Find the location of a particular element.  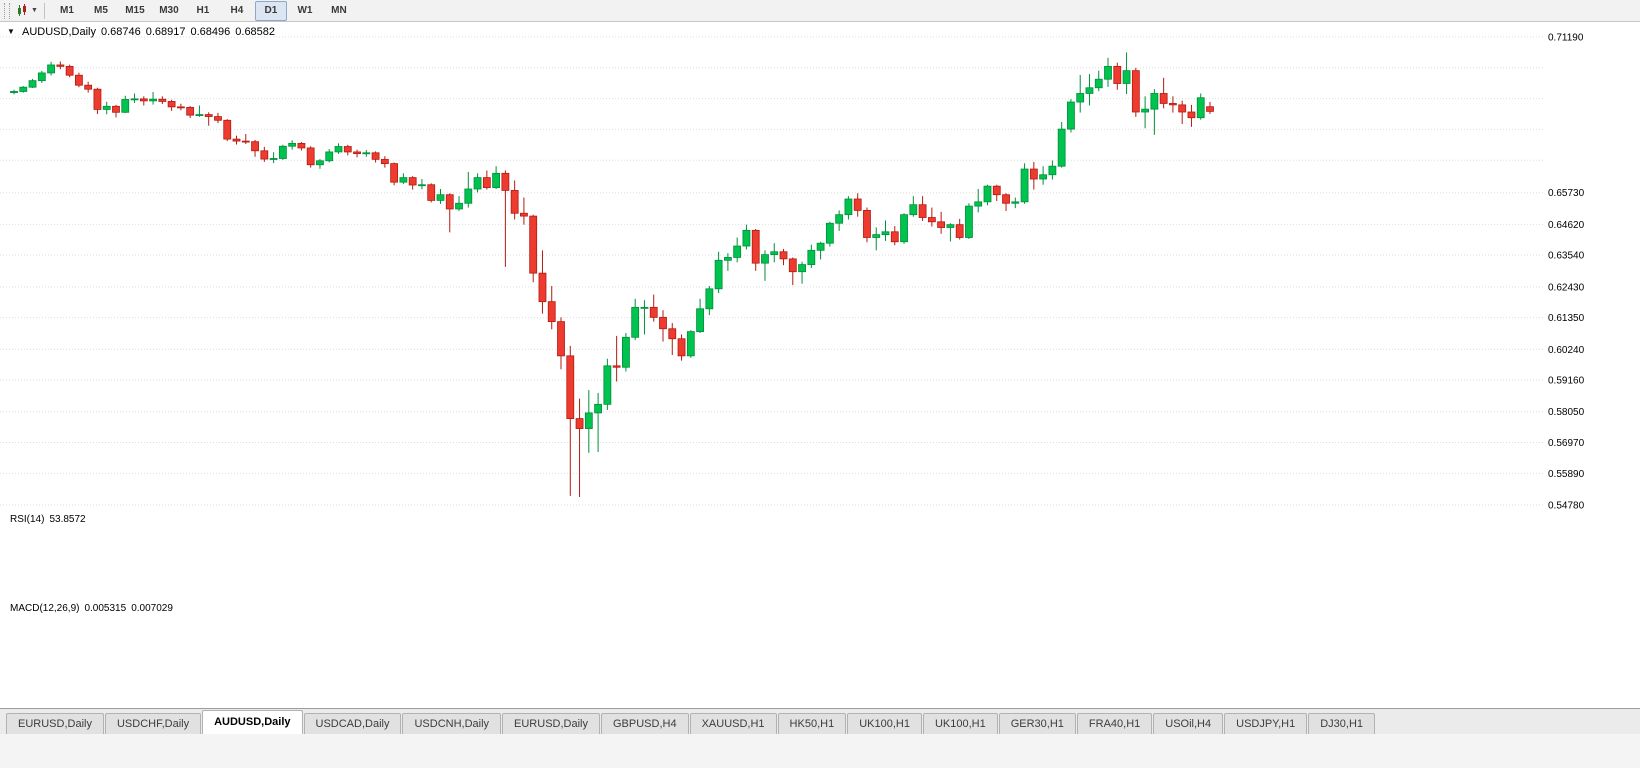

svg-text: 0.59160 is located at coordinates (1566, 381).